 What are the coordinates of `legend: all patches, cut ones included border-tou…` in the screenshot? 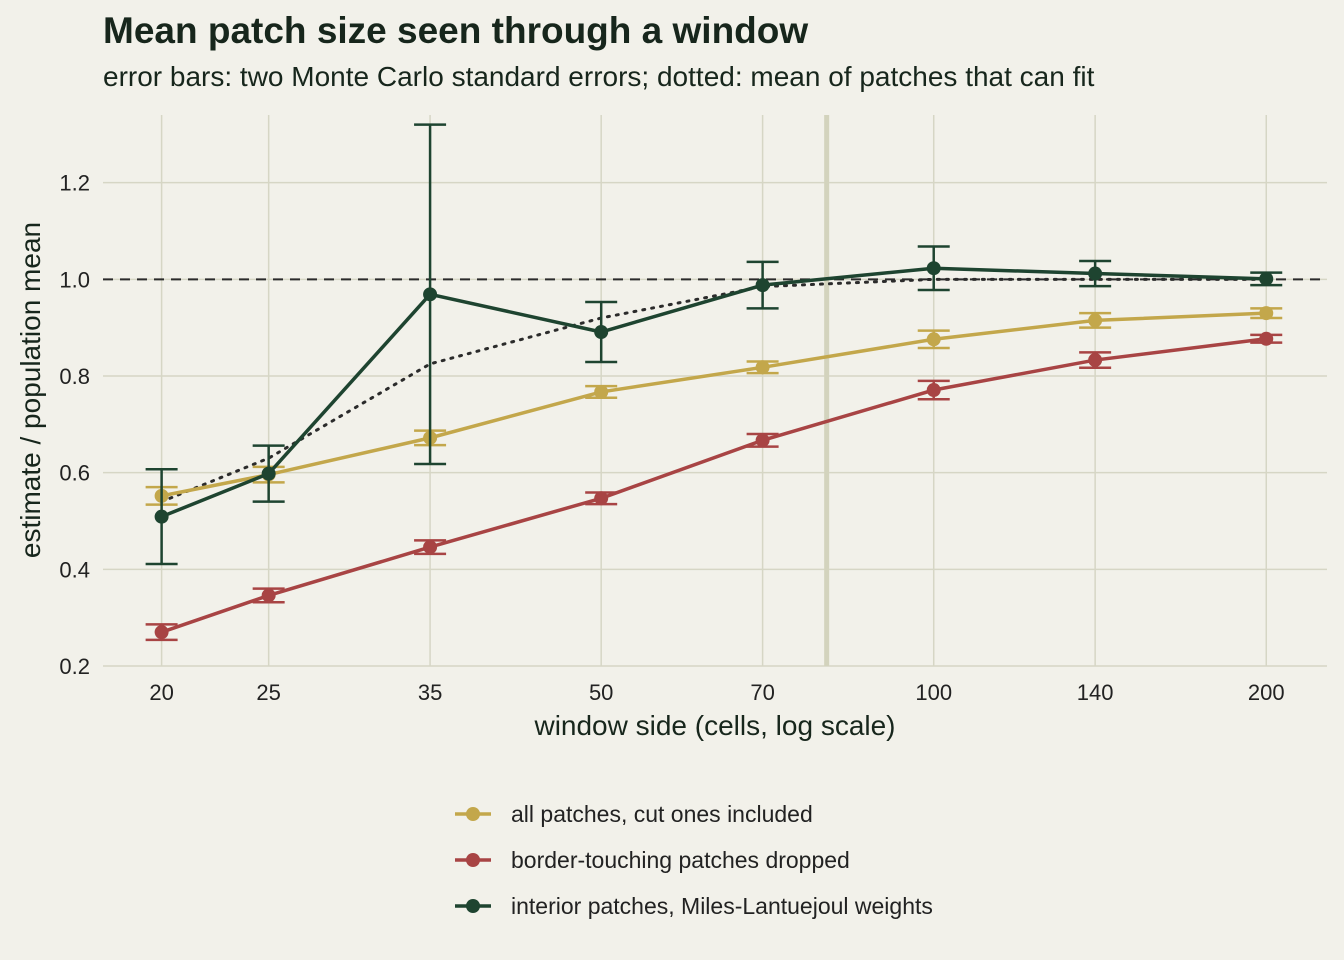 It's located at (694, 860).